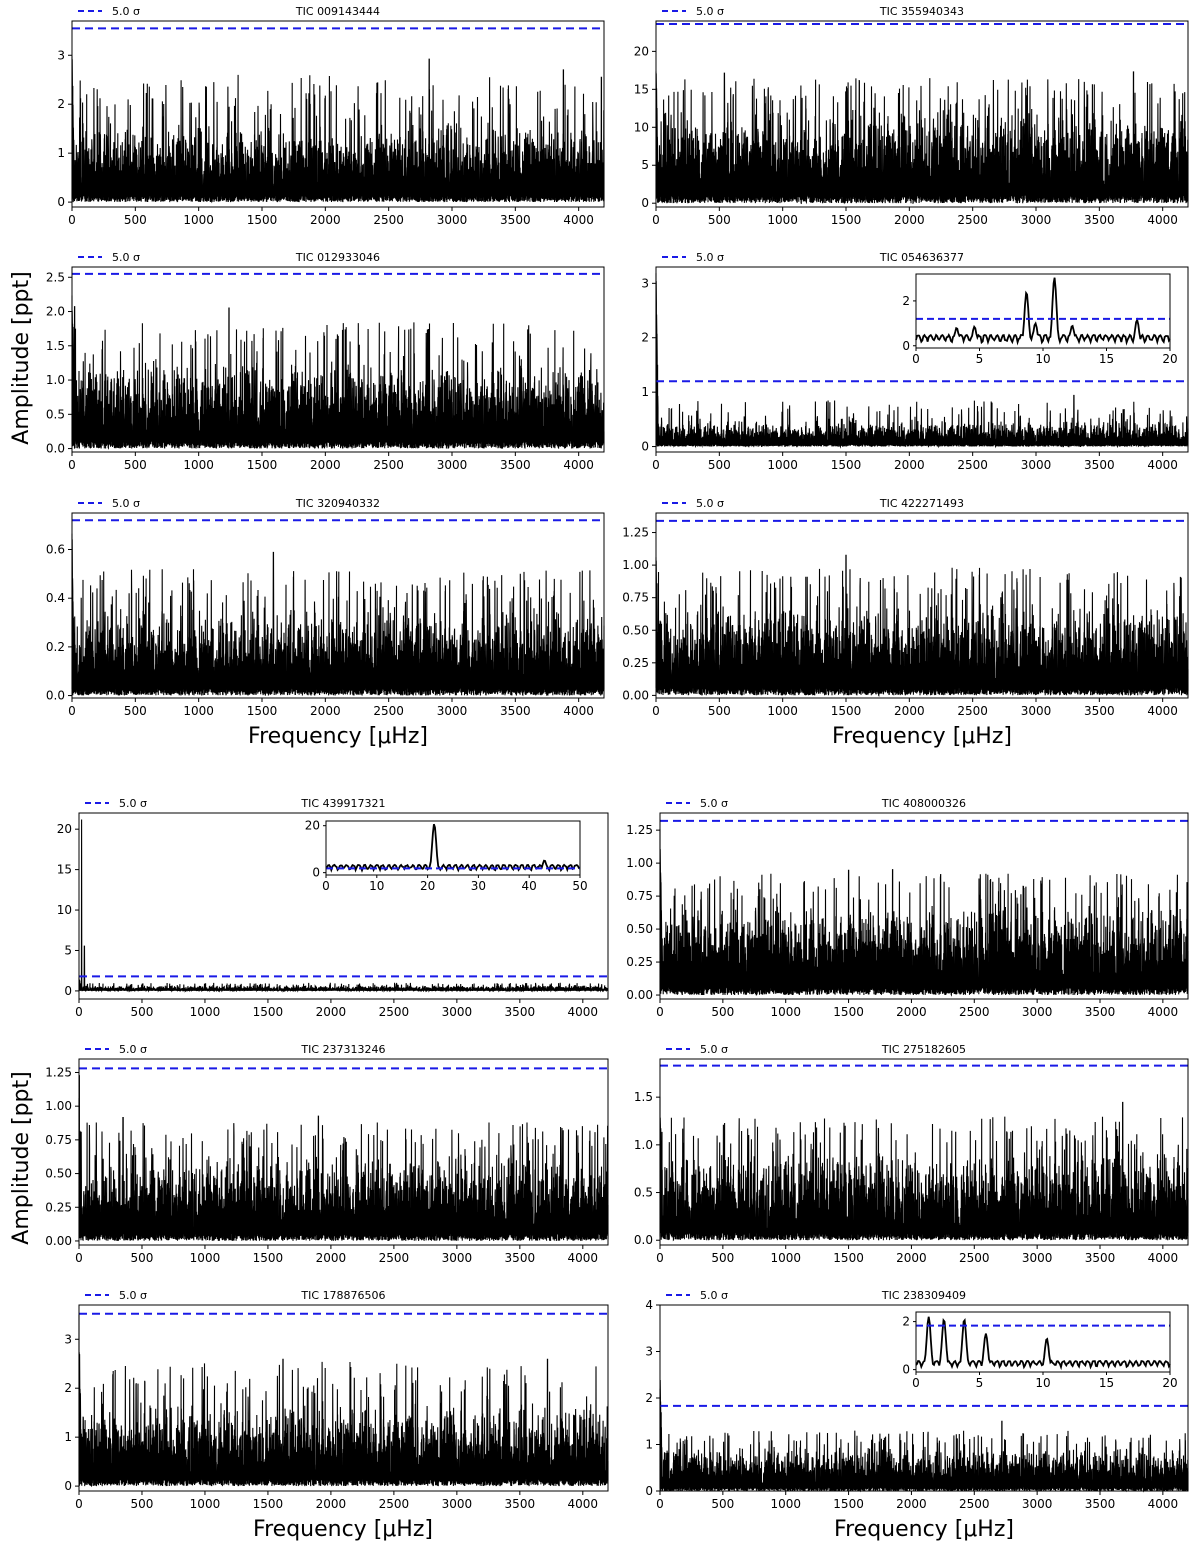 The image size is (1200, 1552). What do you see at coordinates (645, 338) in the screenshot?
I see `y-tick-label: 2` at bounding box center [645, 338].